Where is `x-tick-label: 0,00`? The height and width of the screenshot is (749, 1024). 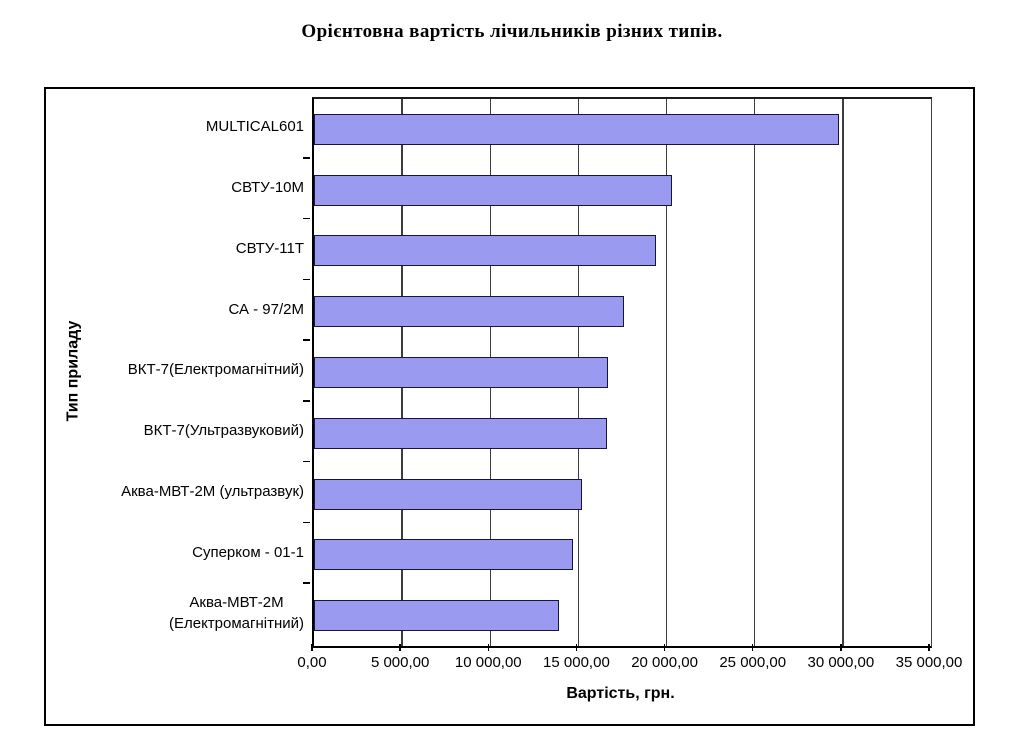 x-tick-label: 0,00 is located at coordinates (312, 662).